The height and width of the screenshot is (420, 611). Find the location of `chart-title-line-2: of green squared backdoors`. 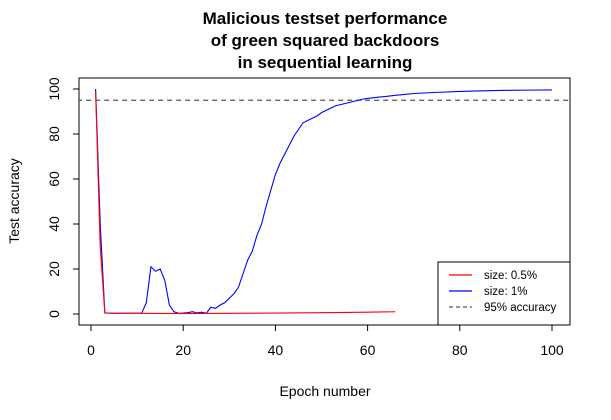

chart-title-line-2: of green squared backdoors is located at coordinates (325, 40).